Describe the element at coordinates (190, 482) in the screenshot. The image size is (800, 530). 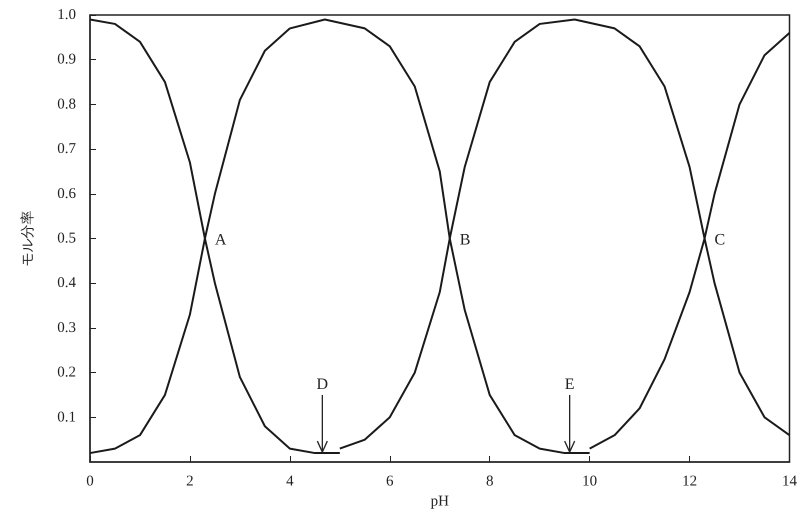
I see `x-tick-label: 2` at that location.